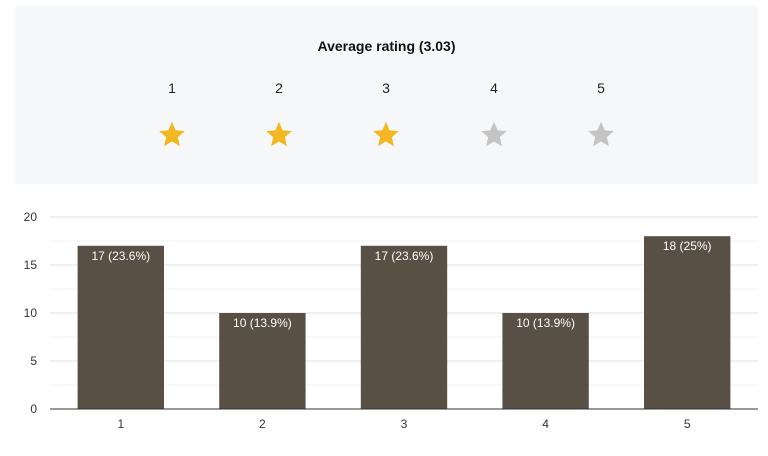  I want to click on y-tick-label: 10, so click(31, 313).